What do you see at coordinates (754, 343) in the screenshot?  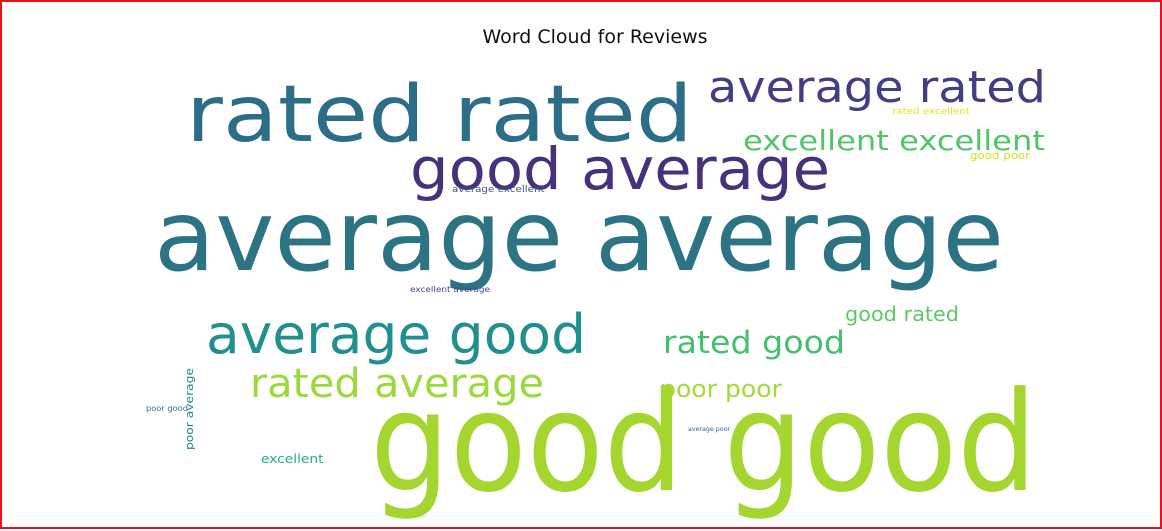 I see `word-cloud-word: rated good` at bounding box center [754, 343].